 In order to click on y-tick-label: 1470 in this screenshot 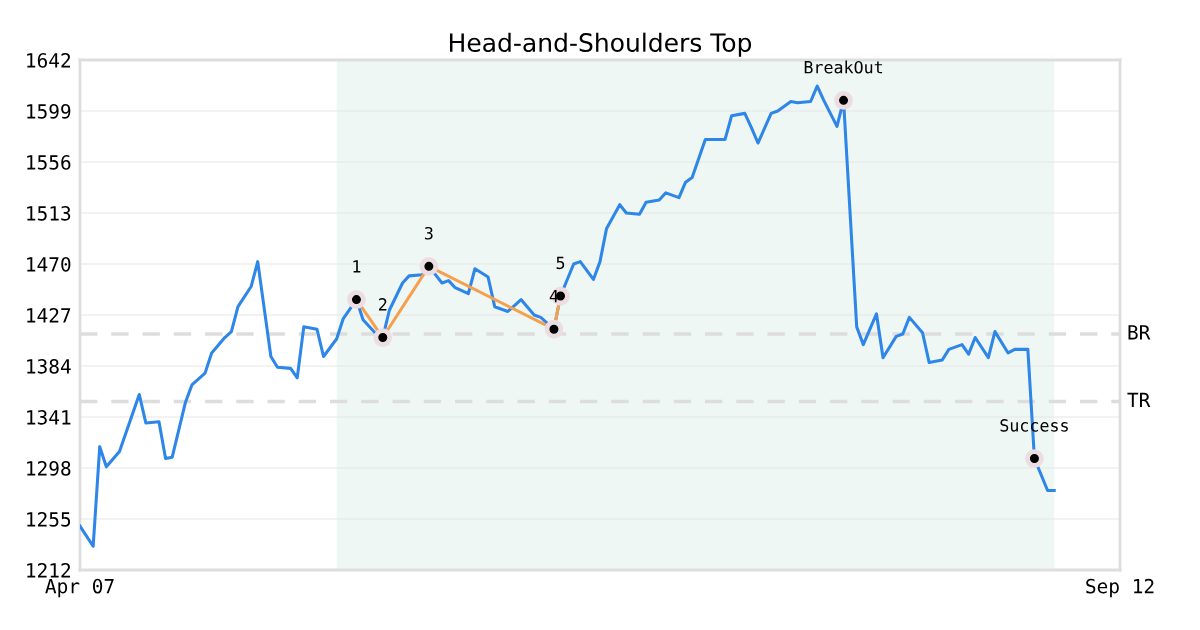, I will do `click(49, 264)`.